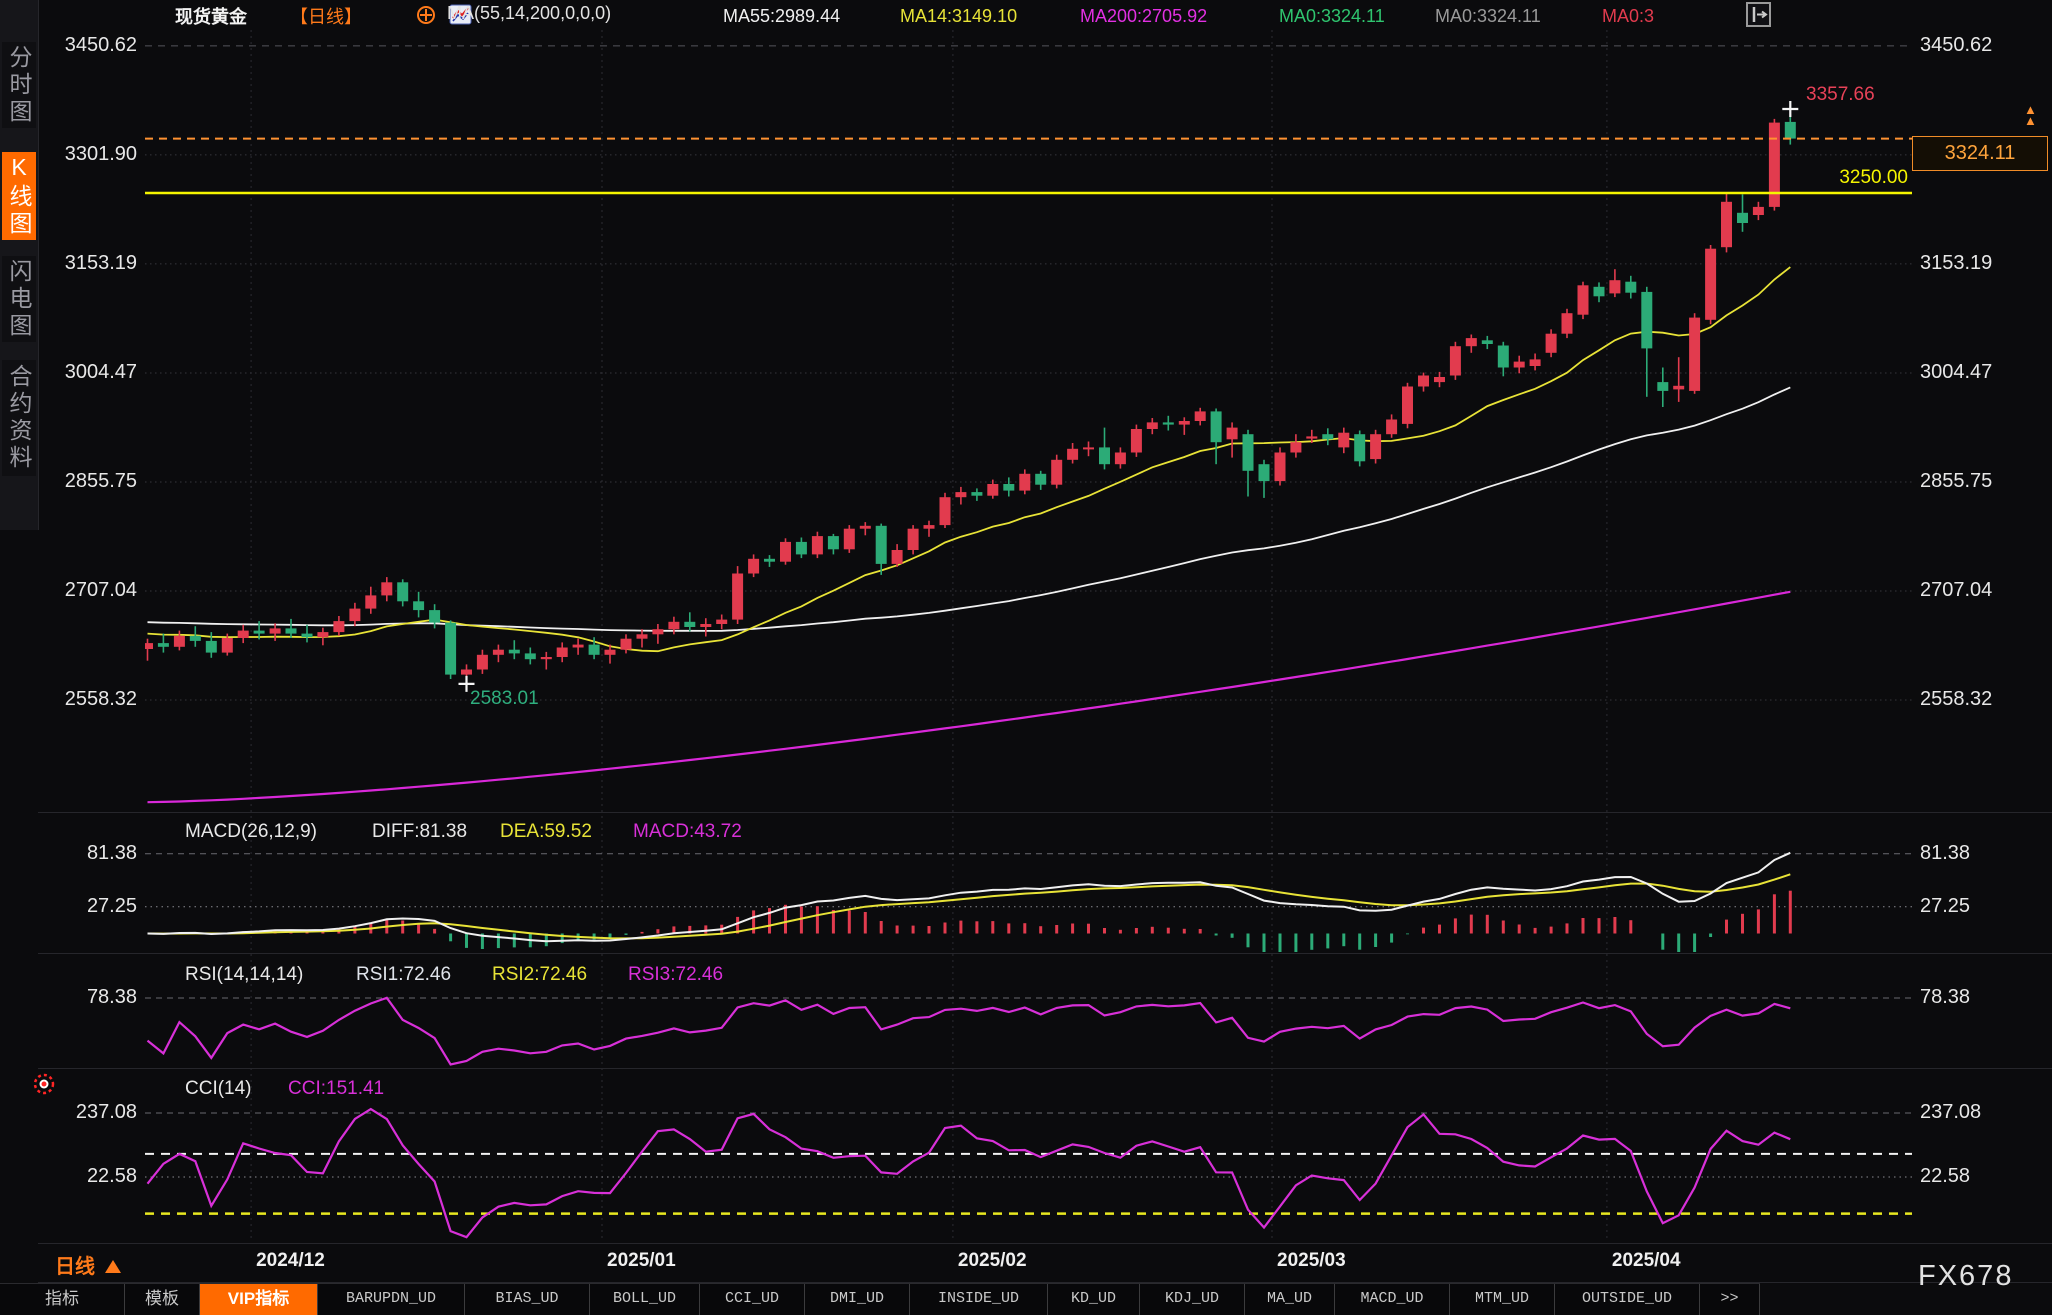 Image resolution: width=2052 pixels, height=1315 pixels. Describe the element at coordinates (1290, 1299) in the screenshot. I see `tab-ma_ud: MA_UD` at that location.